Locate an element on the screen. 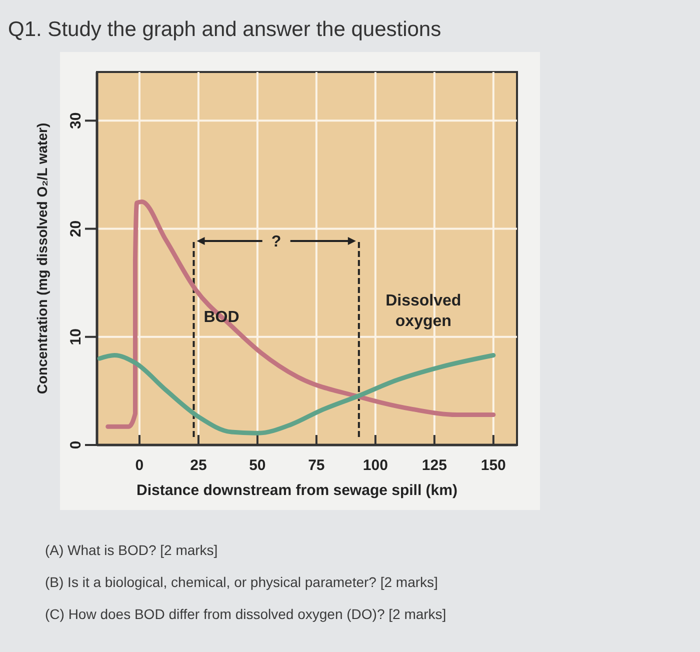 This screenshot has height=652, width=700. x-tick-label: 125 is located at coordinates (434, 465).